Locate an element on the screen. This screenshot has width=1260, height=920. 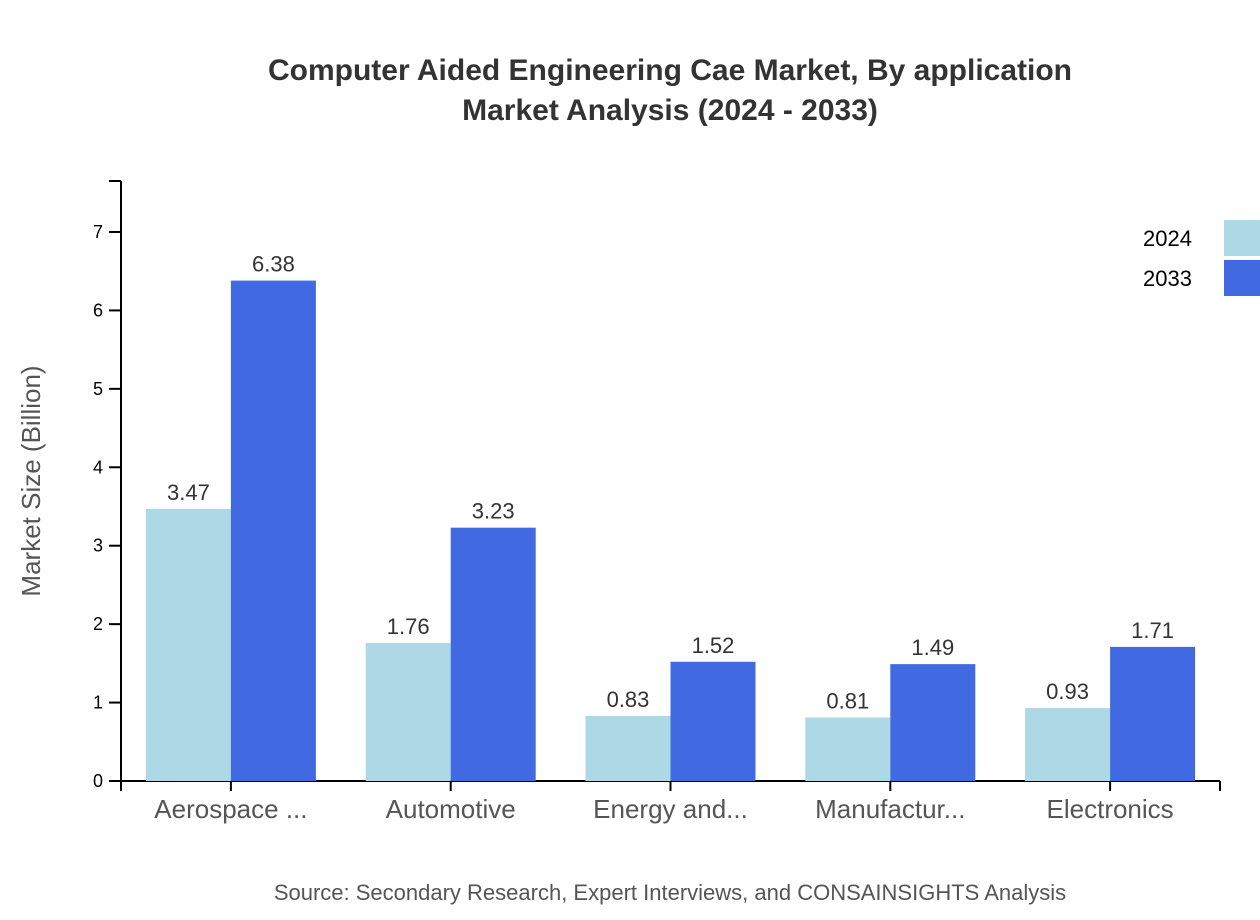
chart-subtitle: Market Analysis (2024 - 2033) is located at coordinates (670, 110).